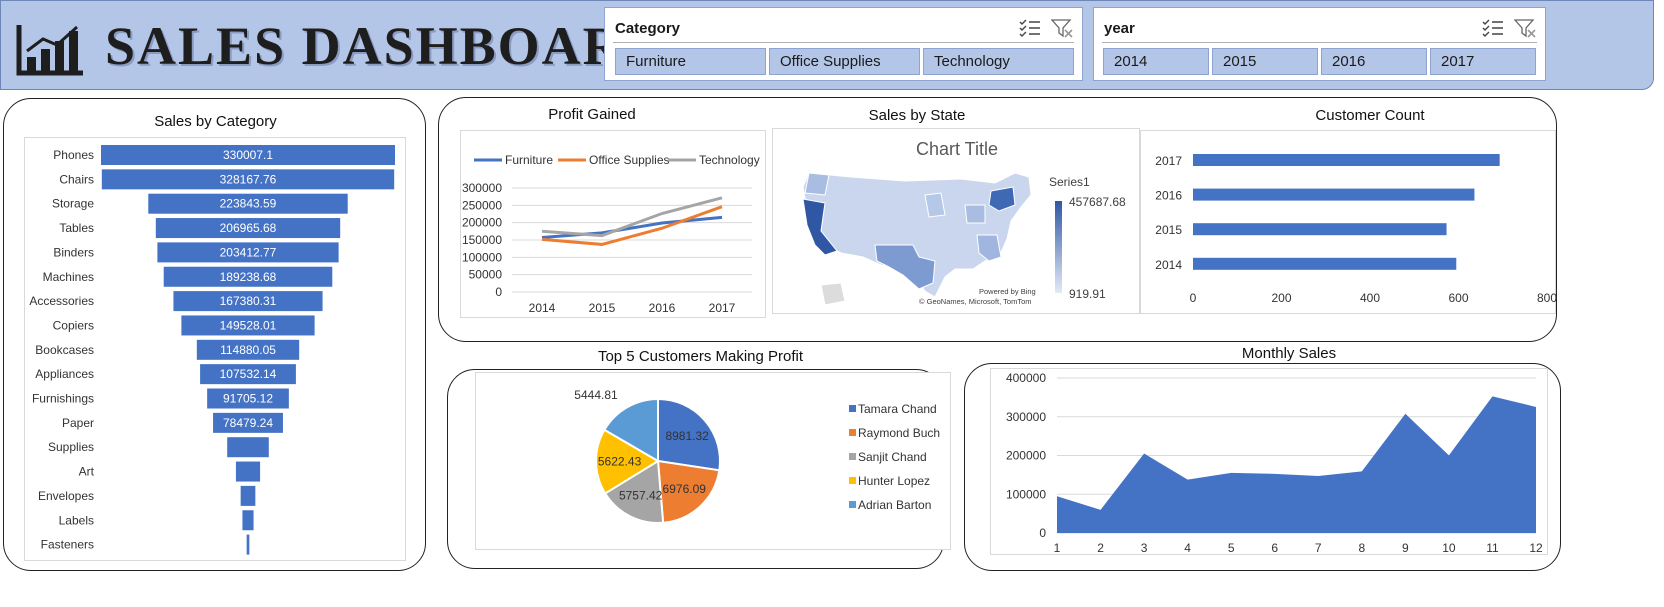 Image resolution: width=1664 pixels, height=607 pixels. What do you see at coordinates (917, 115) in the screenshot?
I see `chart-title: Sales by State` at bounding box center [917, 115].